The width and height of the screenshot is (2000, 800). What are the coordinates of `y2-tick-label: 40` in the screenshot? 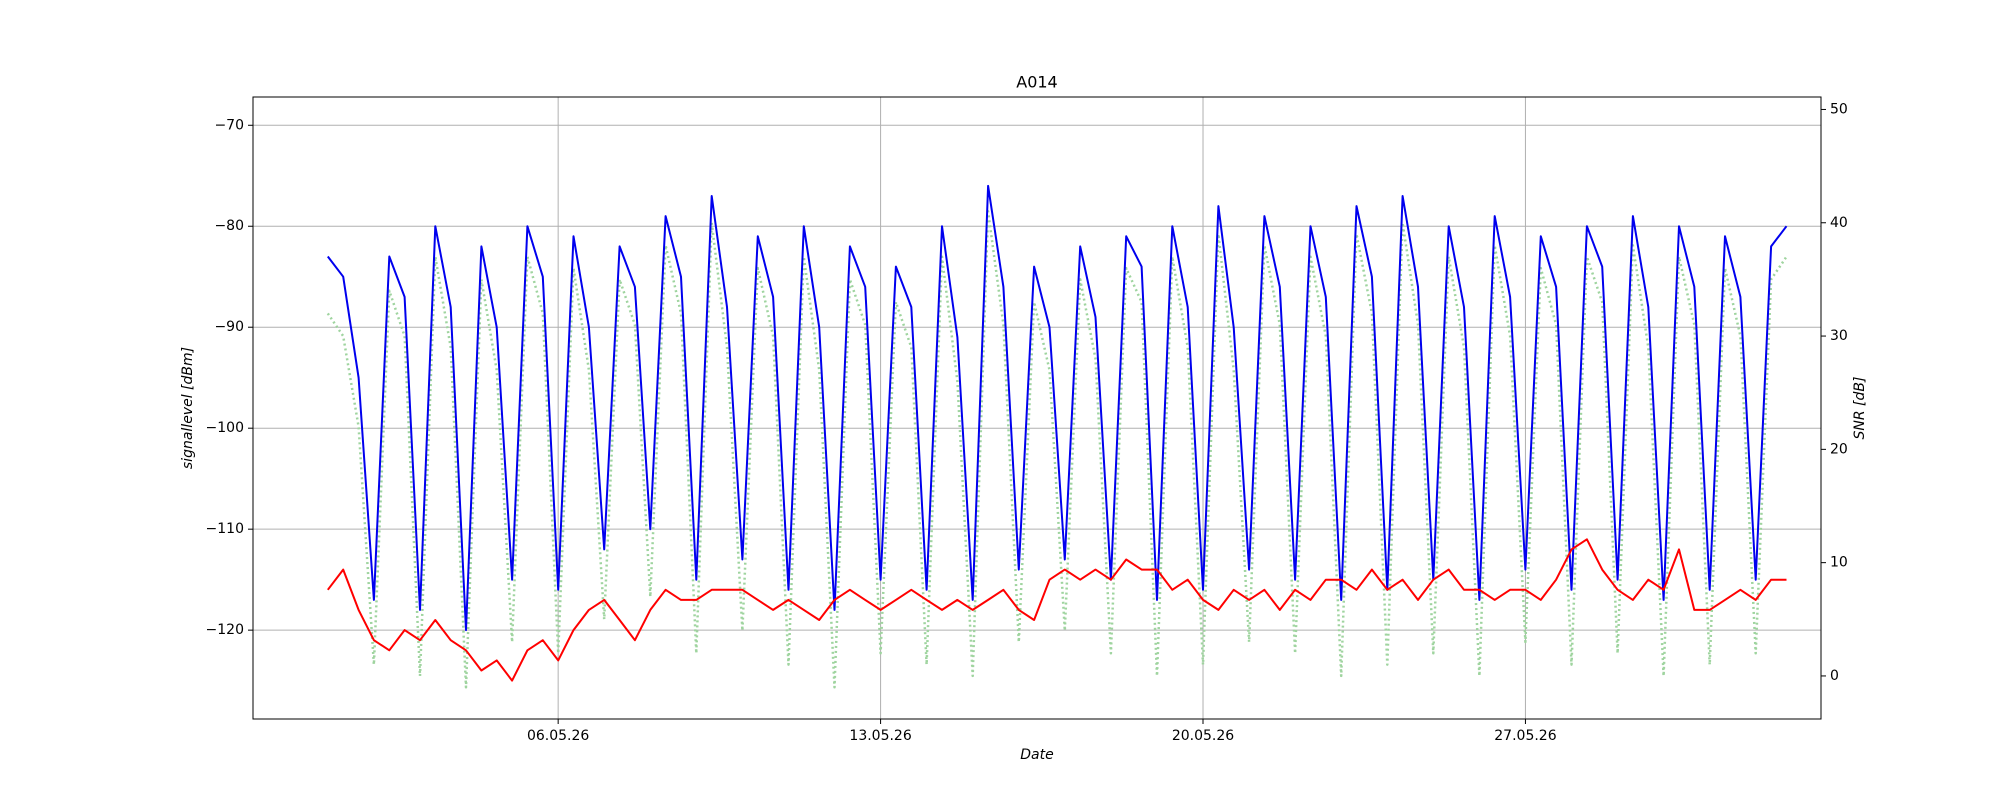 It's located at (1839, 223).